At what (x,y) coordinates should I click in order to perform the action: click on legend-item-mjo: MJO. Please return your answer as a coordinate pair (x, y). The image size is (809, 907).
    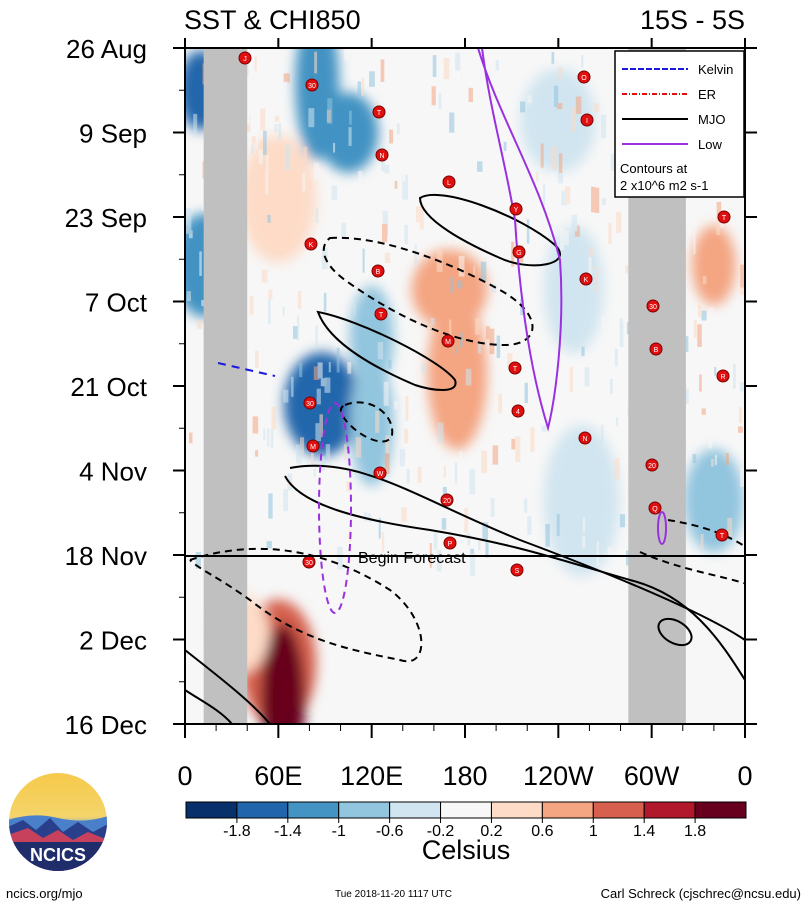
    Looking at the image, I should click on (673, 119).